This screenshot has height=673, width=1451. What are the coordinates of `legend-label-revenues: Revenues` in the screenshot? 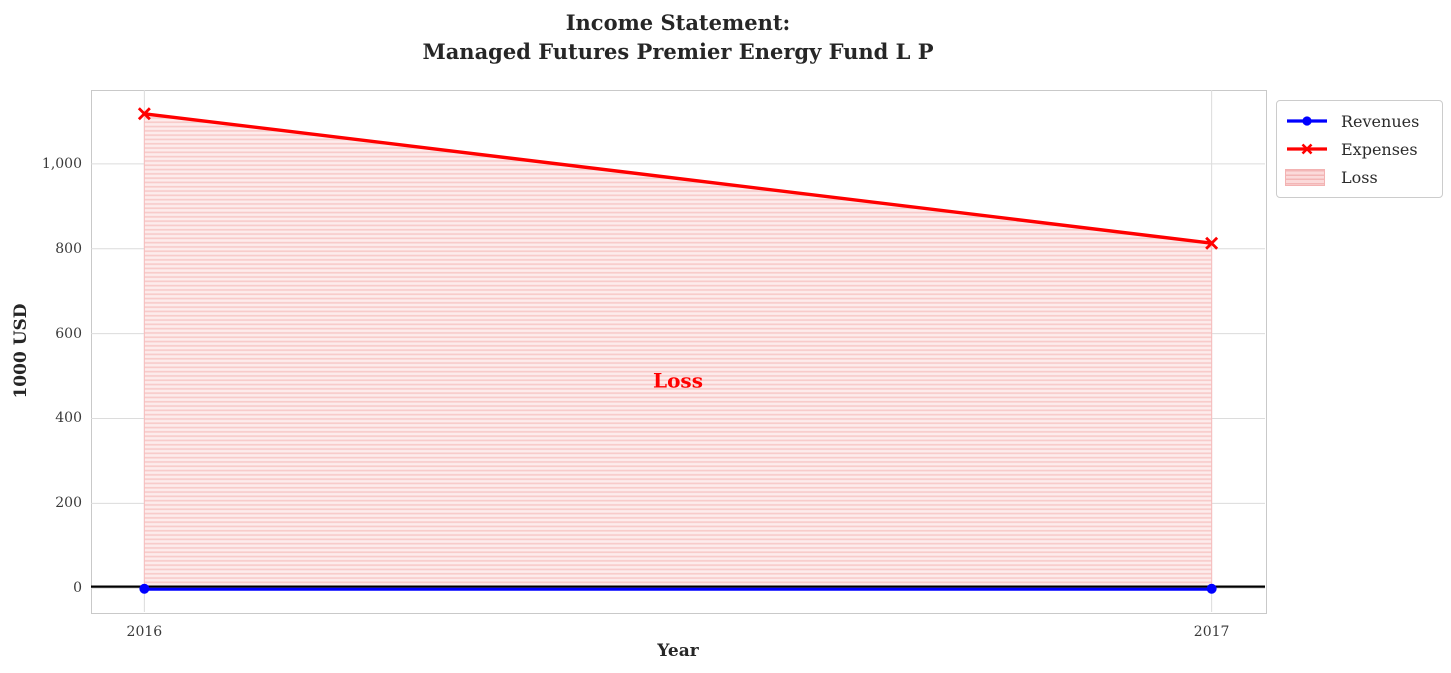 It's located at (1380, 121).